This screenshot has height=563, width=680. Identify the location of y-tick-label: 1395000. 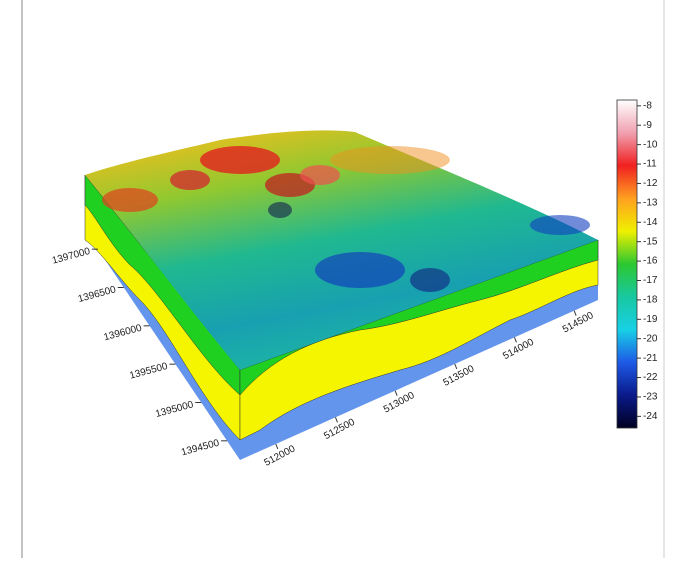
(174, 409).